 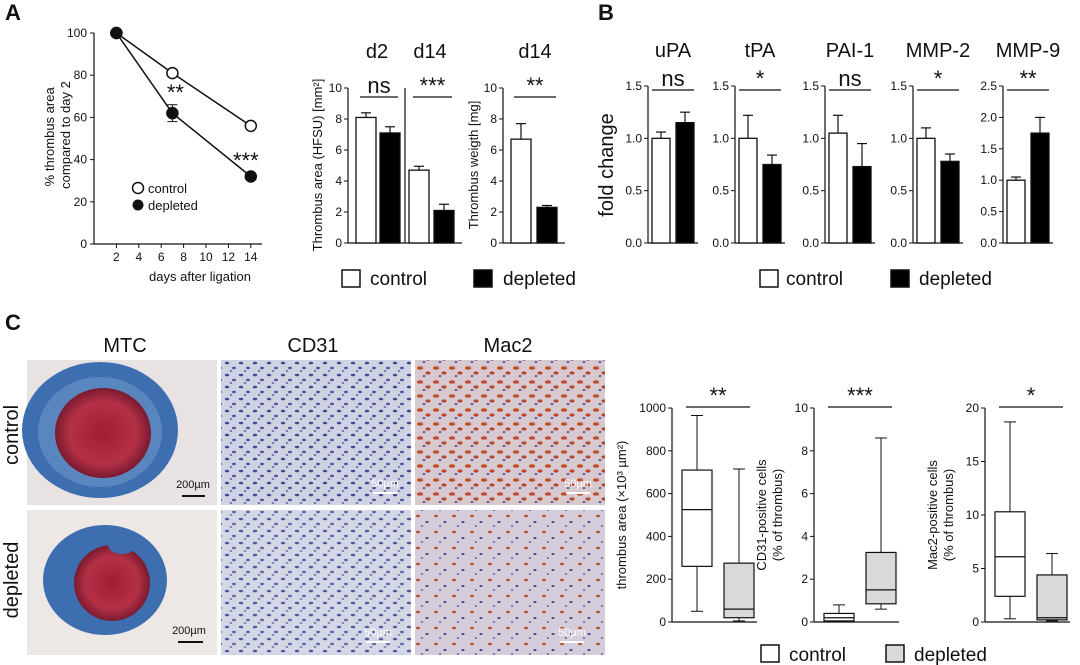 I want to click on b-upa-ytick-label: 0.5, so click(x=633, y=191).